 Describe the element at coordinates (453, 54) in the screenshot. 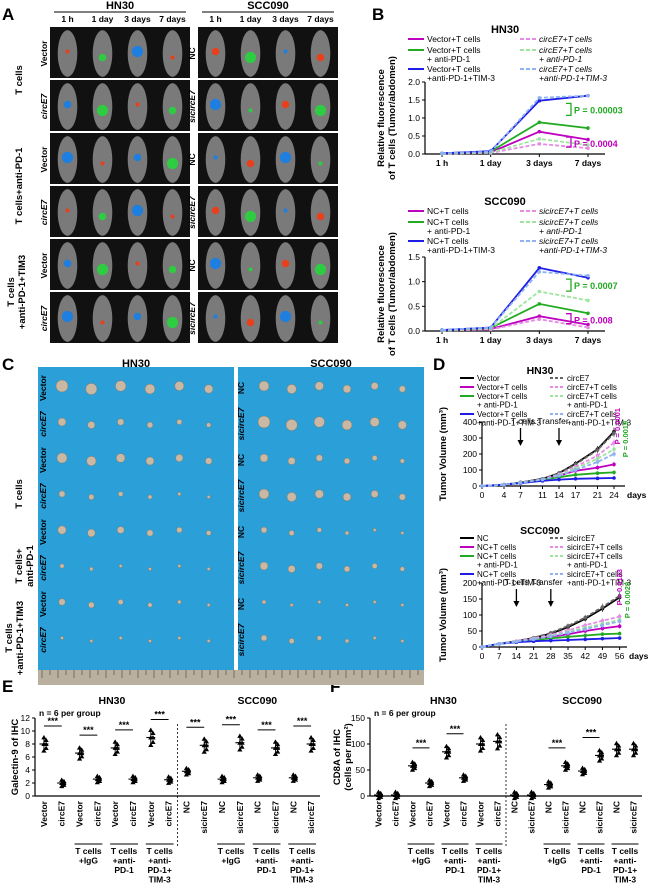

I see `legend-label: Vector+T cells + anti-PD-1` at that location.